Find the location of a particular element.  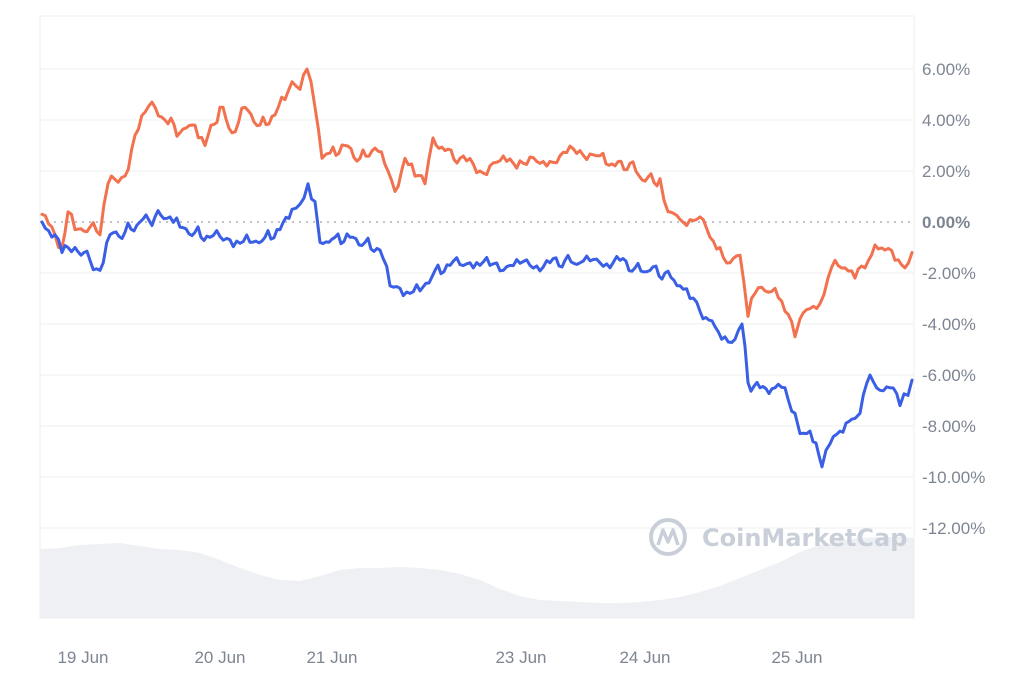

x-tick-label: 19 Jun is located at coordinates (82, 657).